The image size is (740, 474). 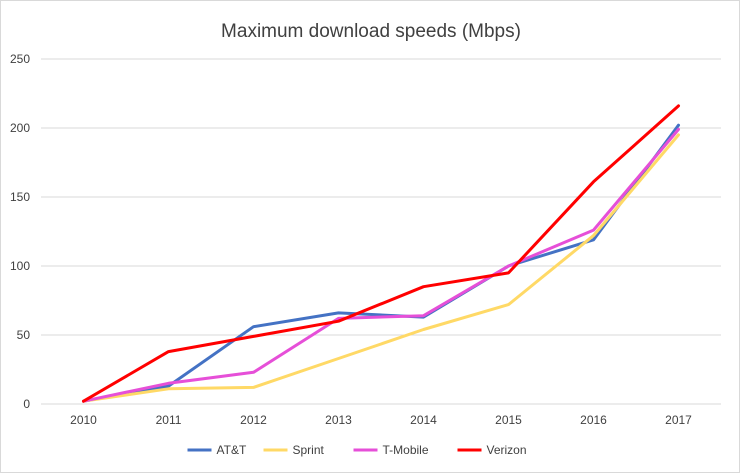 What do you see at coordinates (507, 450) in the screenshot?
I see `legend-label-verizon: Verizon` at bounding box center [507, 450].